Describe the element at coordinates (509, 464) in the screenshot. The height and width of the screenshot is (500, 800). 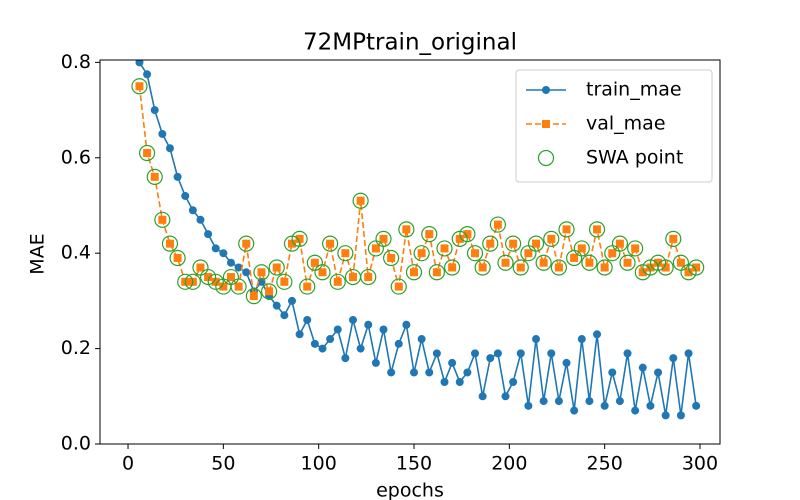
I see `x-tick-label: 200` at that location.